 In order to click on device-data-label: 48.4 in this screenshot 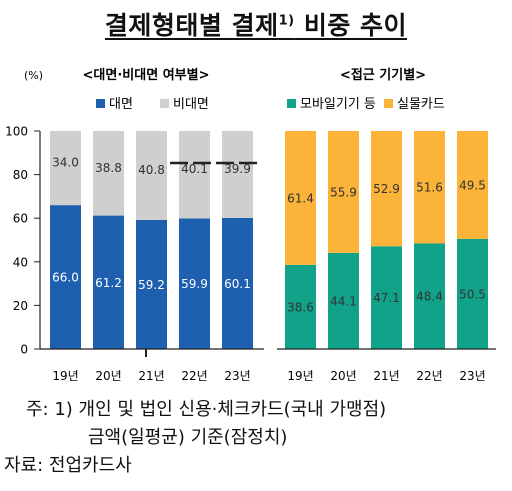, I will do `click(429, 297)`.